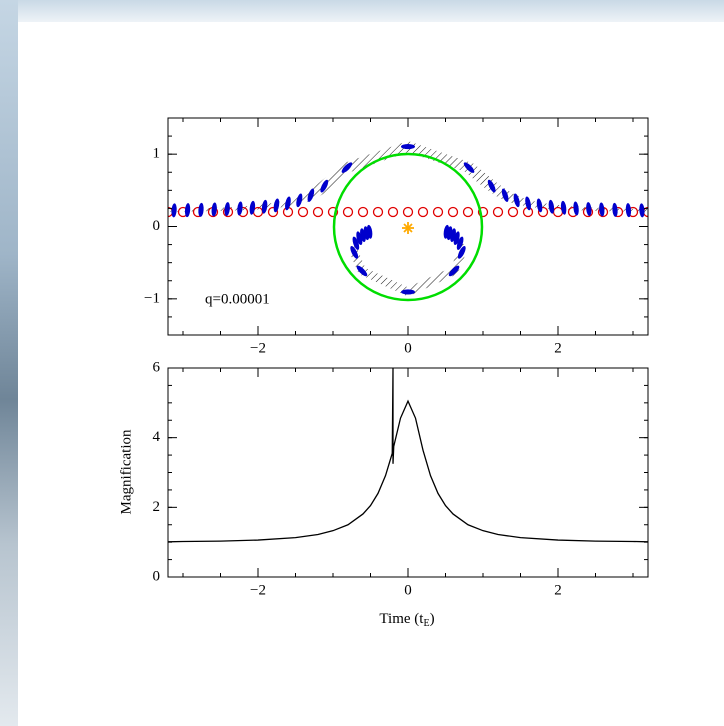  Describe the element at coordinates (157, 154) in the screenshot. I see `y-tick-label: 1` at that location.